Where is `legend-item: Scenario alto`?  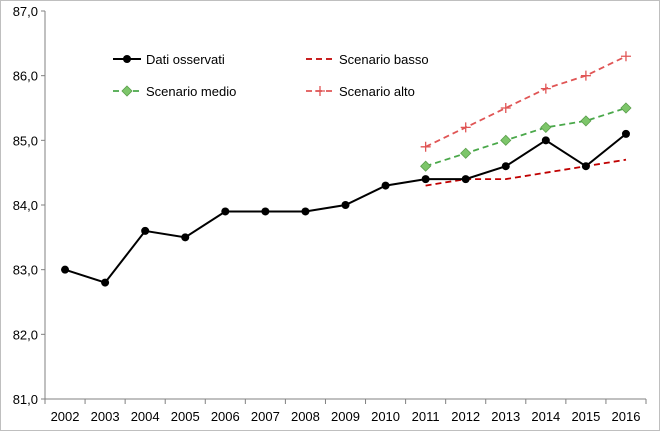 legend-item: Scenario alto is located at coordinates (360, 91).